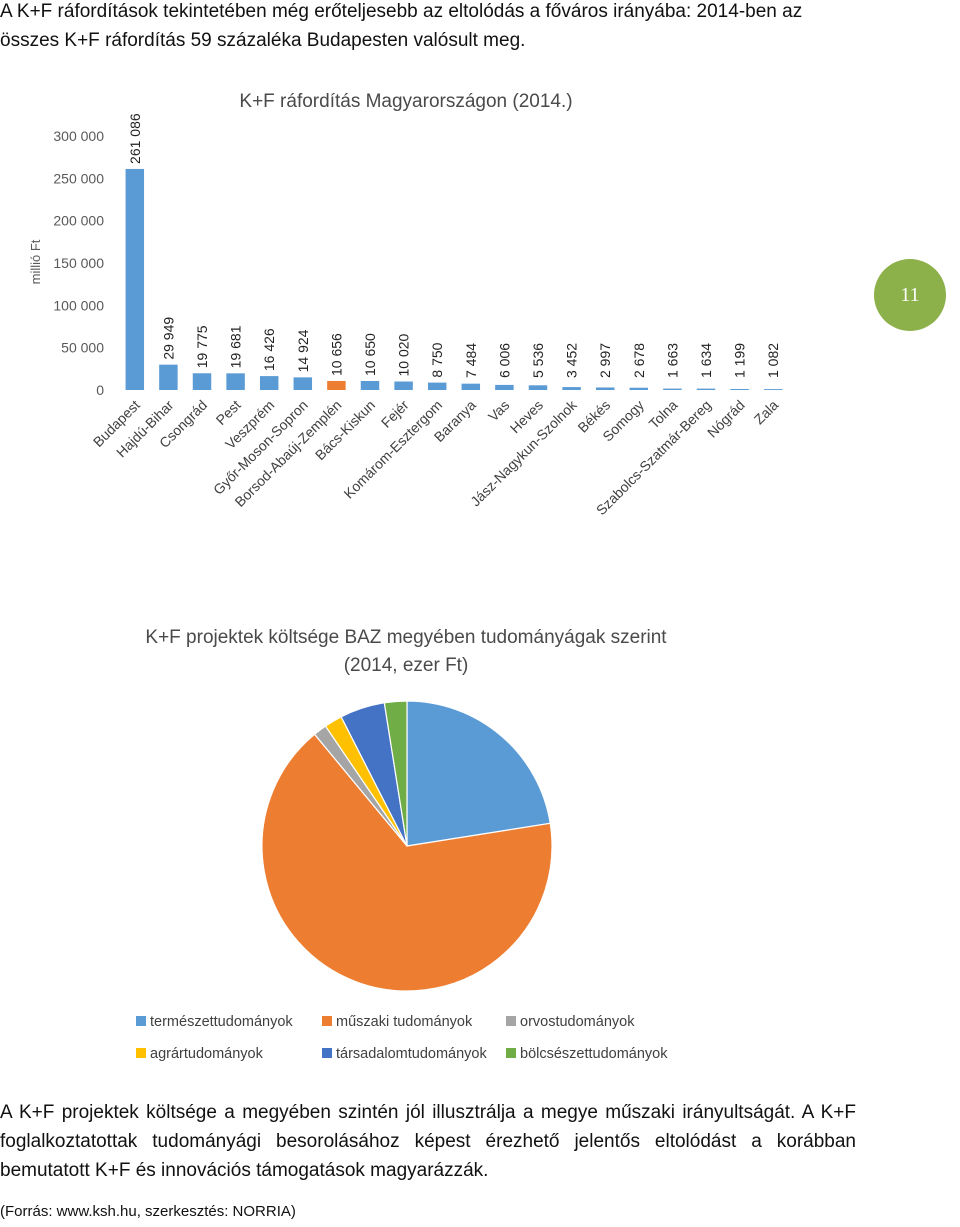 Image resolution: width=960 pixels, height=1227 pixels. I want to click on bar-value-label: 5 536, so click(538, 360).